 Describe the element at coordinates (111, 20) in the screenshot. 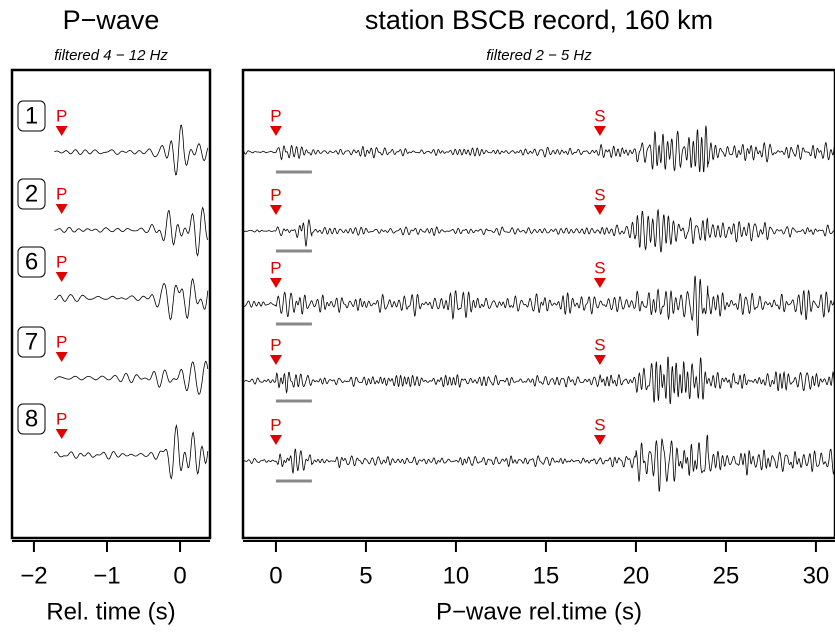

I see `chart-title: P−wave` at that location.